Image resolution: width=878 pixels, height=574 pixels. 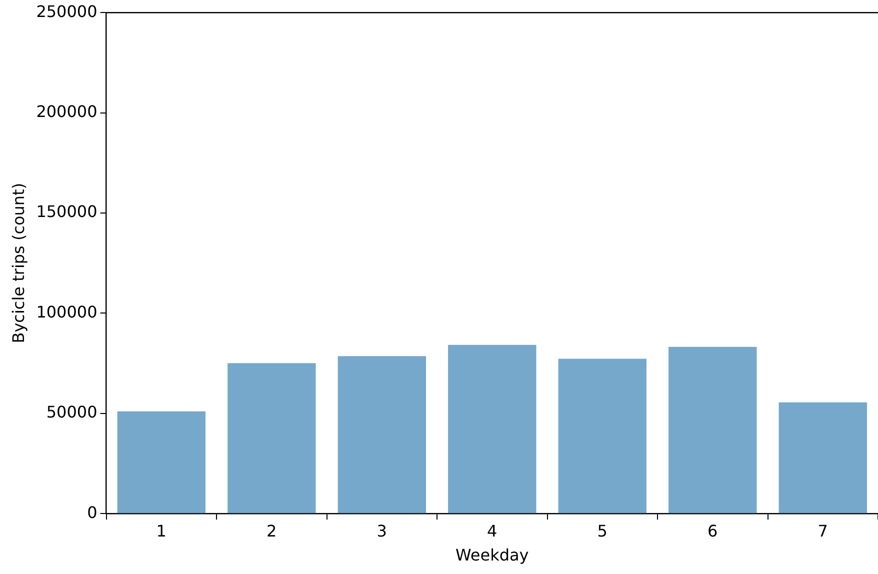 I want to click on y-tick-label: 50000, so click(x=72, y=412).